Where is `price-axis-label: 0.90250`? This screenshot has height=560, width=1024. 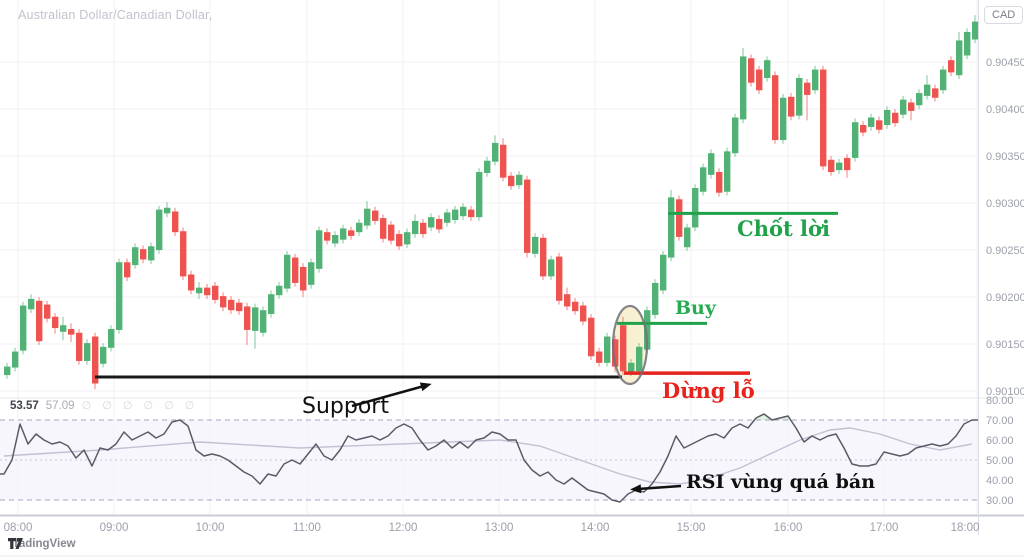
price-axis-label: 0.90250 is located at coordinates (1005, 251).